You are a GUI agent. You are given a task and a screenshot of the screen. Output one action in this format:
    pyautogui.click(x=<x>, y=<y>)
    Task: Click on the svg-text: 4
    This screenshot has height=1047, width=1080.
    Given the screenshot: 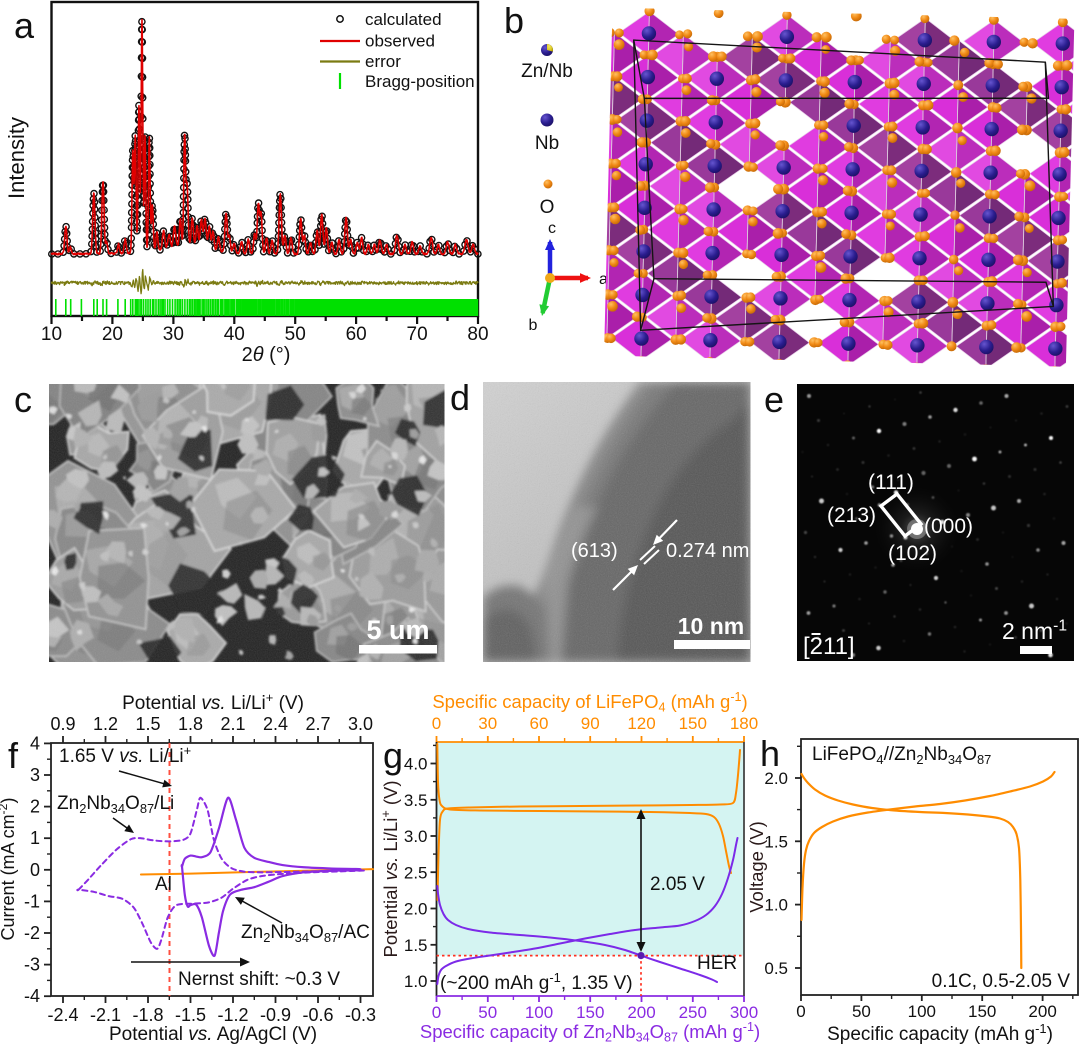 What is the action you would take?
    pyautogui.click(x=35, y=743)
    